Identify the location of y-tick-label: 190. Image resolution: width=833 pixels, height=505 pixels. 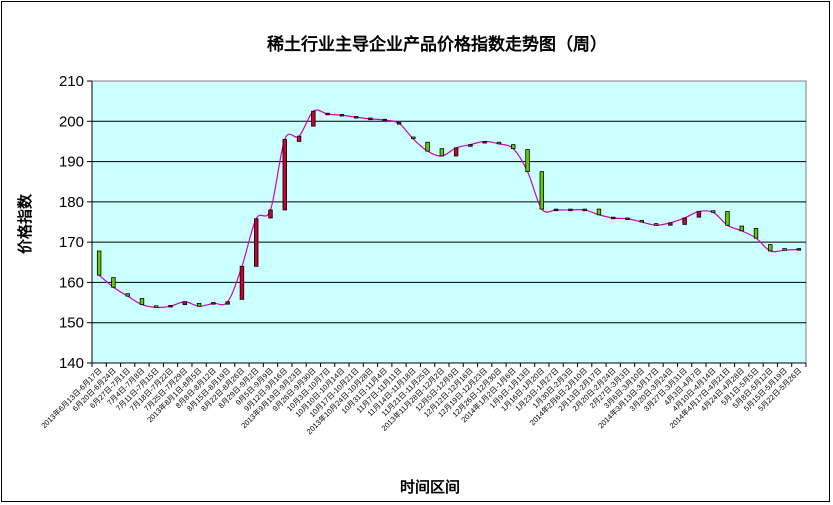
(71, 162).